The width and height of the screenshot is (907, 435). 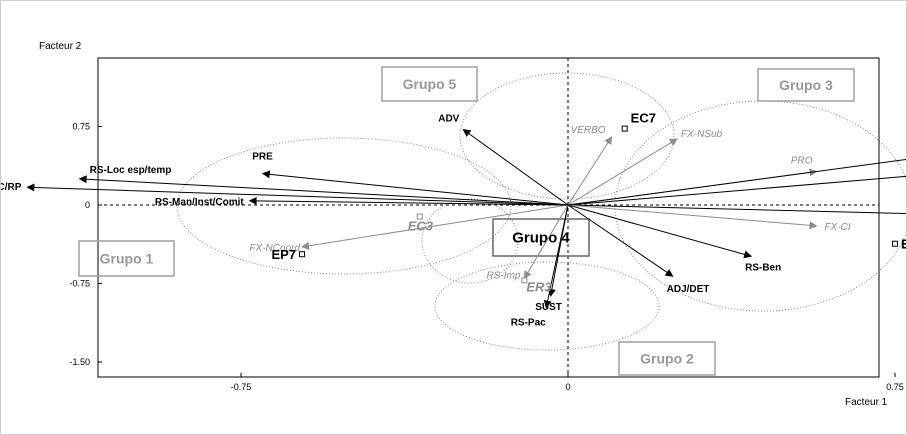 I want to click on vector-label: VERBO, so click(x=588, y=130).